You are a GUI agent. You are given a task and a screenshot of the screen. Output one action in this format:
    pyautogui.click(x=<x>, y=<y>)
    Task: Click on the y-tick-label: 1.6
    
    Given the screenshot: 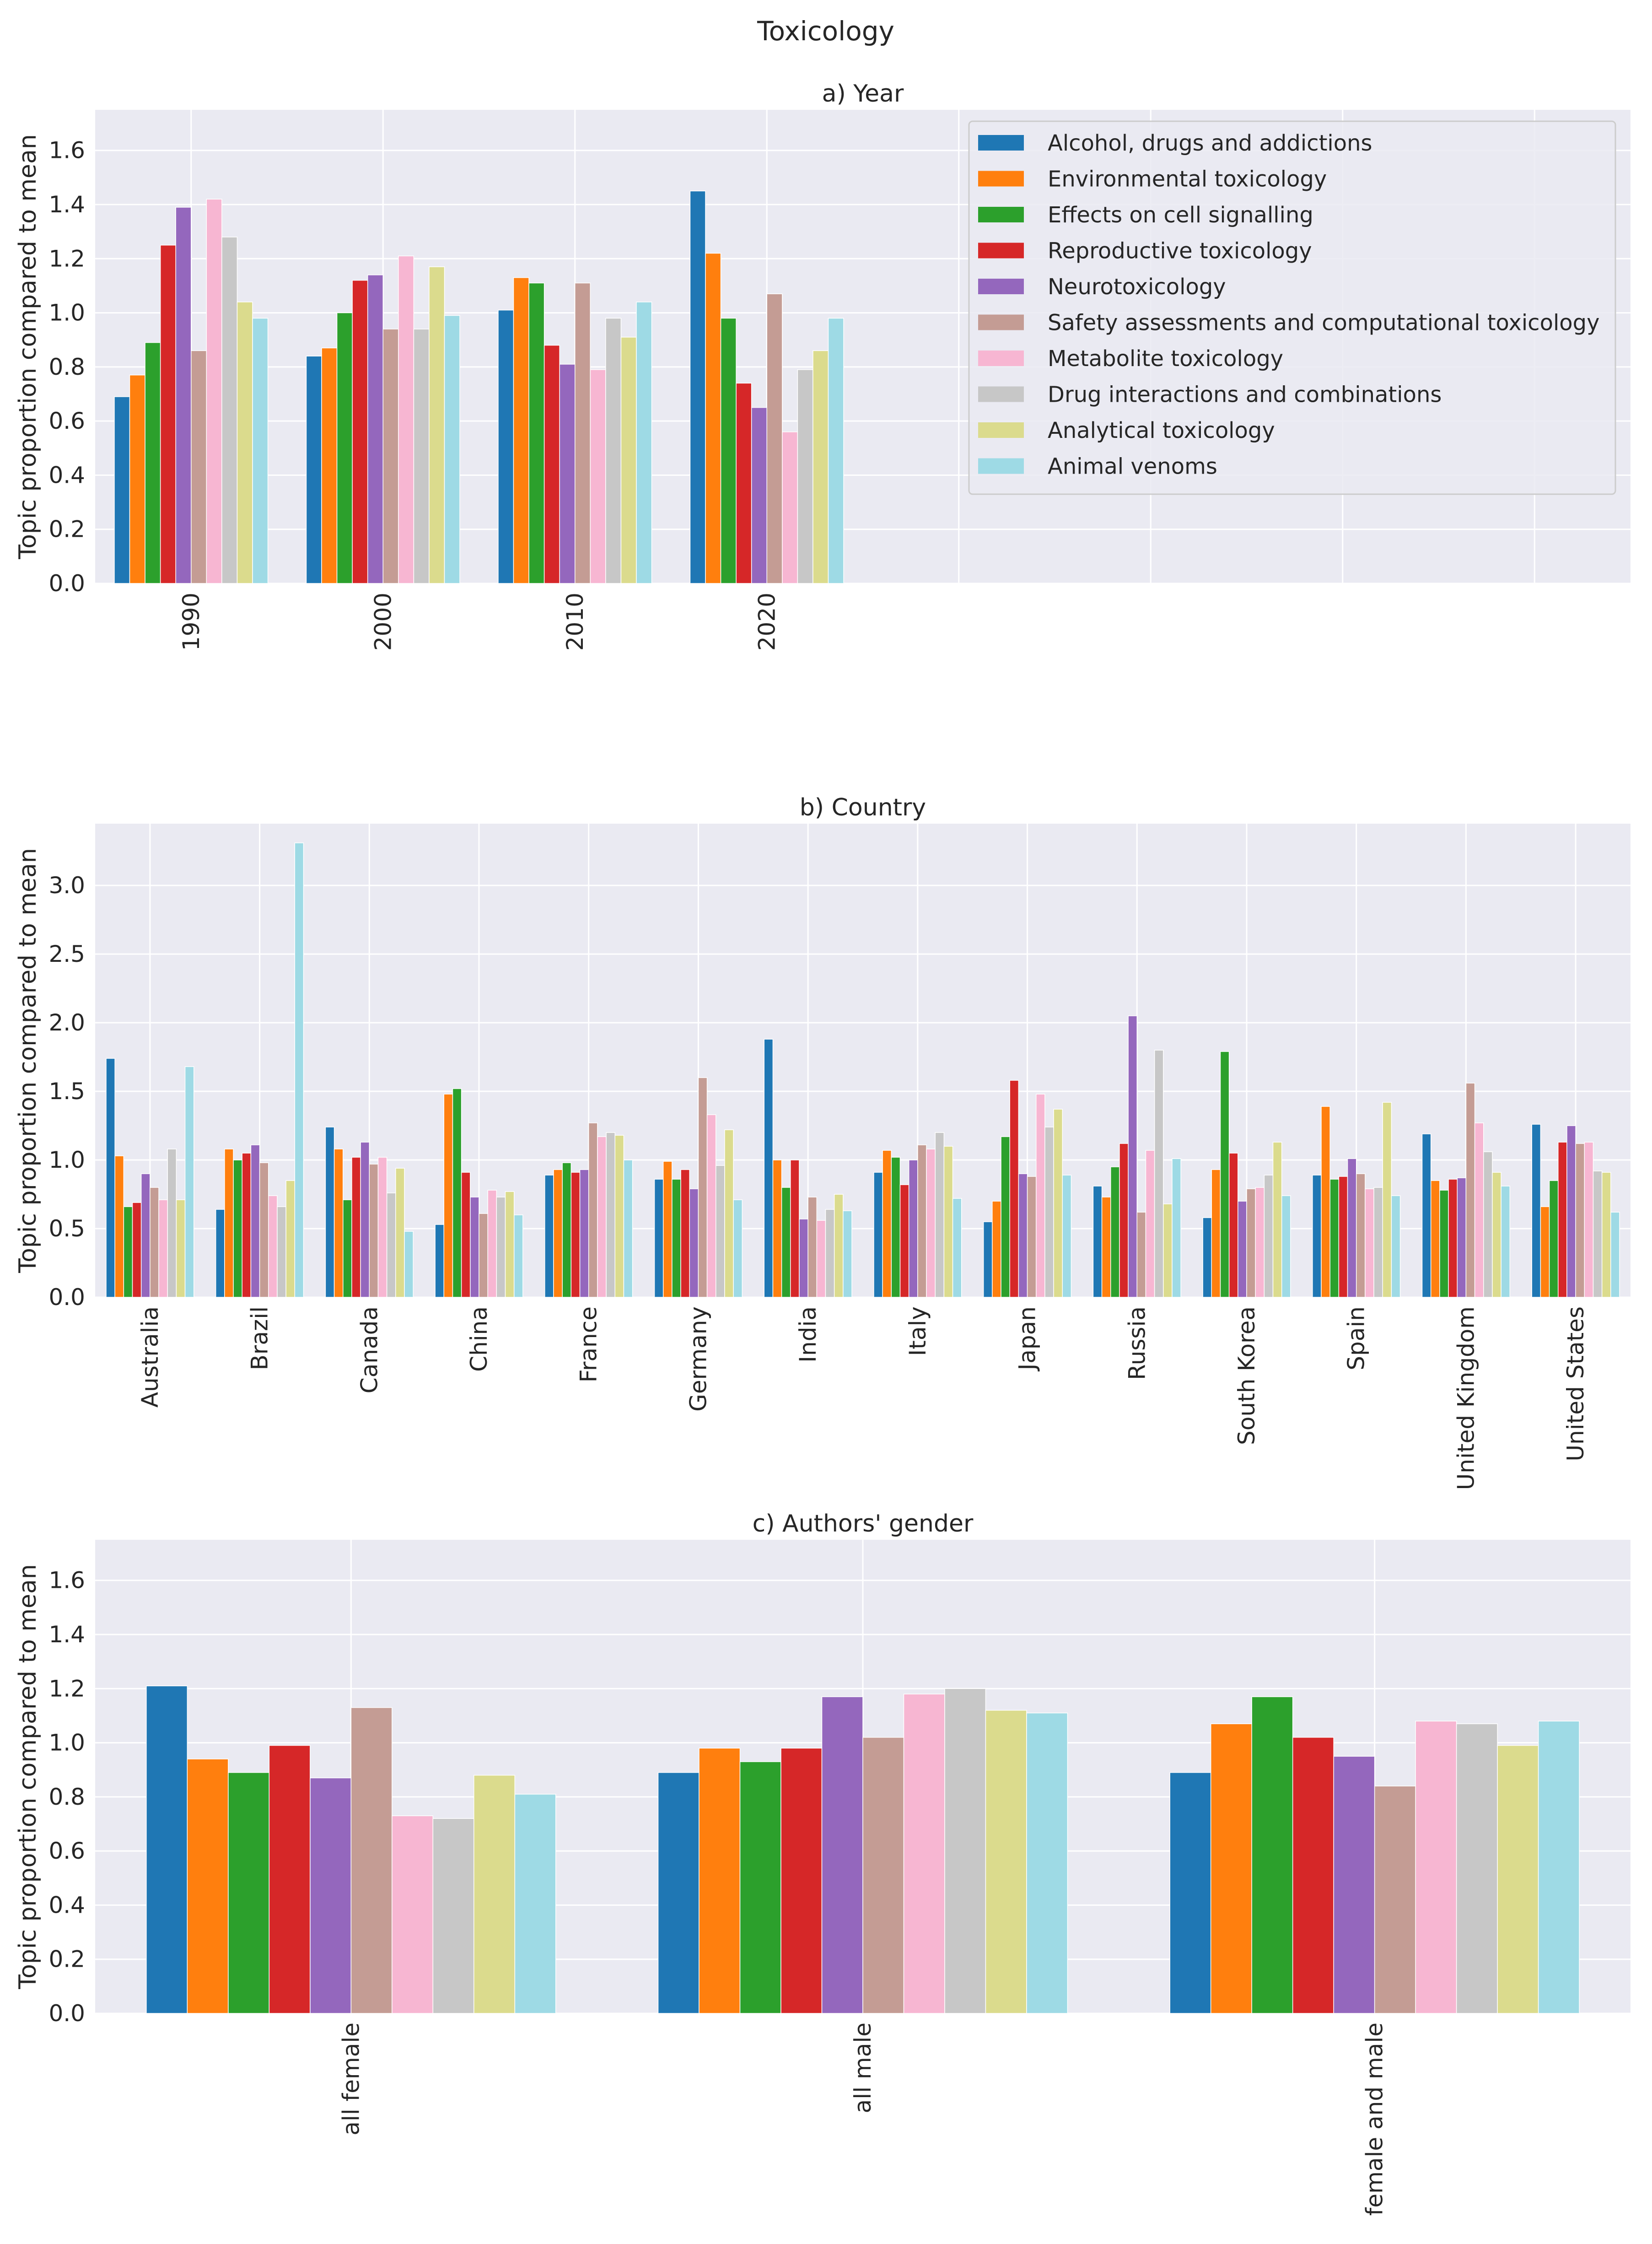 What is the action you would take?
    pyautogui.click(x=66, y=151)
    